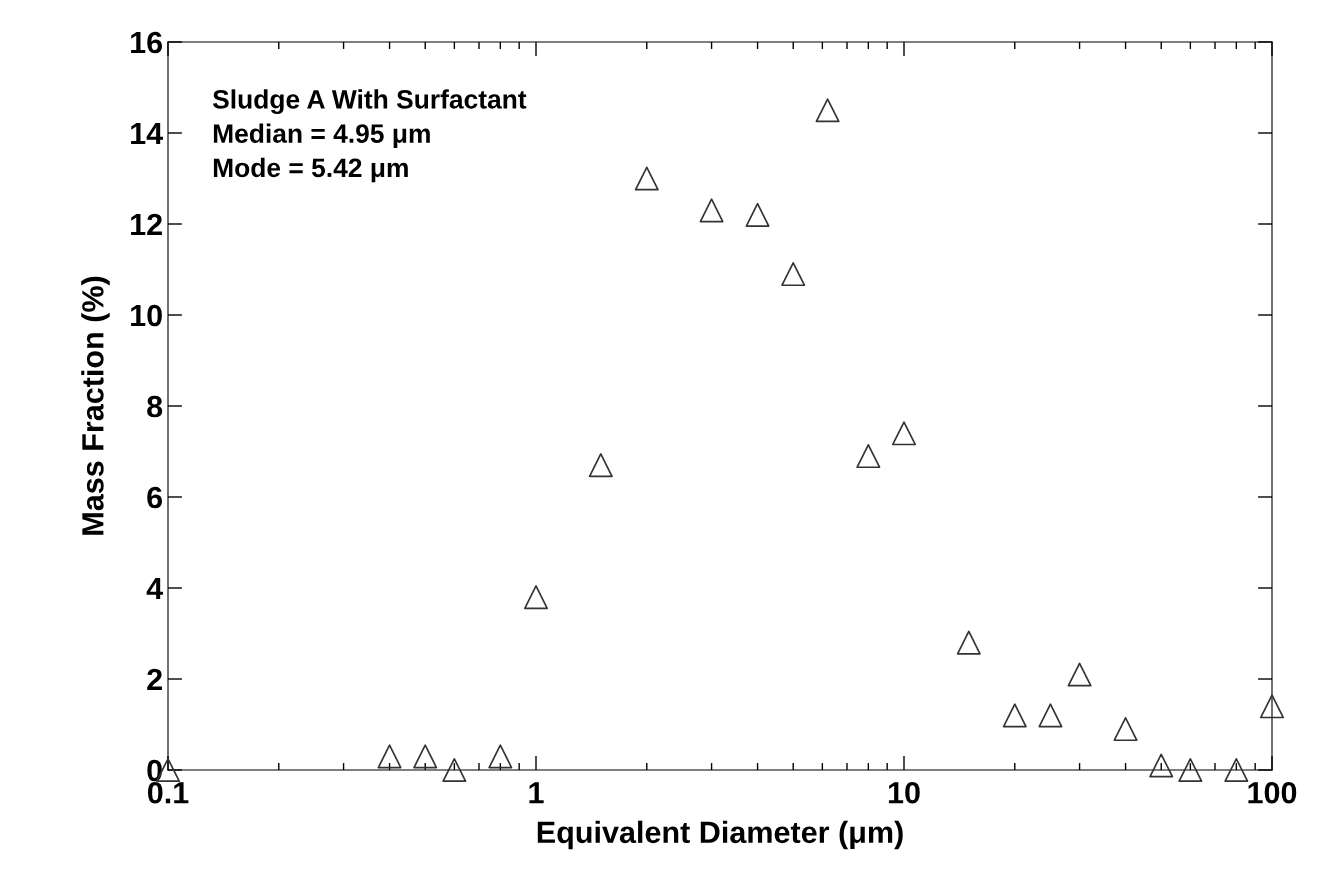 Image resolution: width=1320 pixels, height=891 pixels. Describe the element at coordinates (155, 406) in the screenshot. I see `y-tick-label: 8` at that location.